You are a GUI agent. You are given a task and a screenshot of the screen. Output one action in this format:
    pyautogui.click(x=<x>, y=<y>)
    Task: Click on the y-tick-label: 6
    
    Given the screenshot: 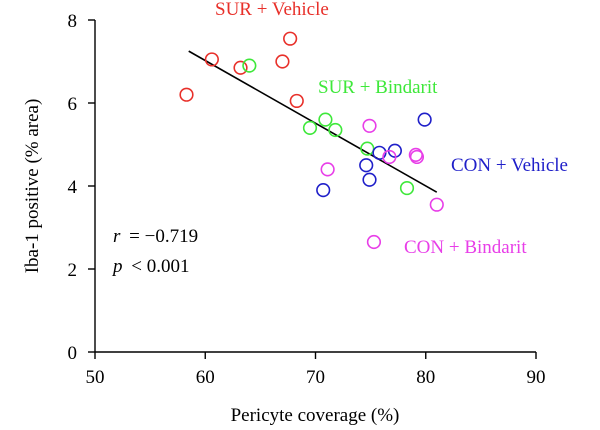 What is the action you would take?
    pyautogui.click(x=73, y=104)
    